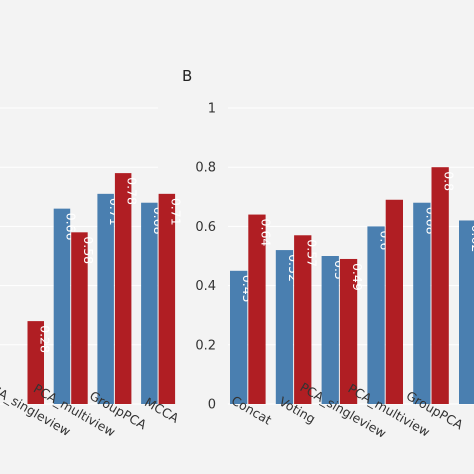 The height and width of the screenshot is (474, 474). What do you see at coordinates (187, 76) in the screenshot?
I see `panel-label: B` at bounding box center [187, 76].